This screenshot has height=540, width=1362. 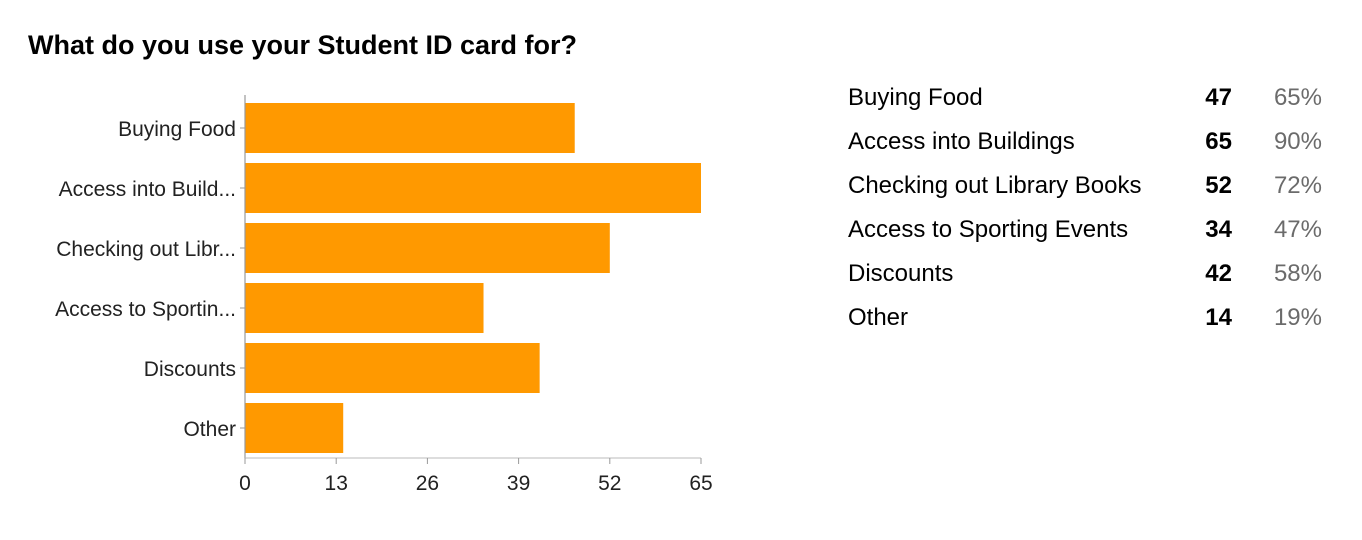 What do you see at coordinates (1297, 273) in the screenshot?
I see `summary-percent: 58%` at bounding box center [1297, 273].